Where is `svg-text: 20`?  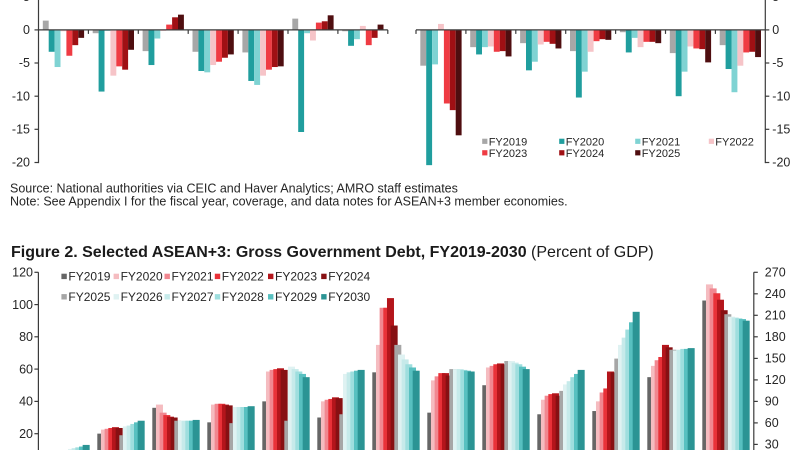 svg-text: 20 is located at coordinates (26, 434).